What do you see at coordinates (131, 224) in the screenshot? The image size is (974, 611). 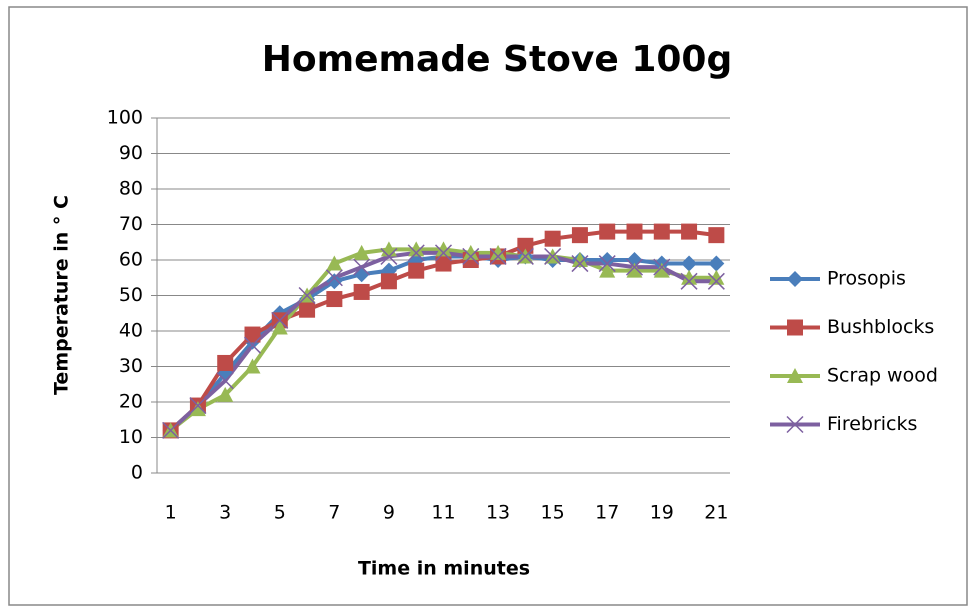 I see `y-tick-label: 70` at bounding box center [131, 224].